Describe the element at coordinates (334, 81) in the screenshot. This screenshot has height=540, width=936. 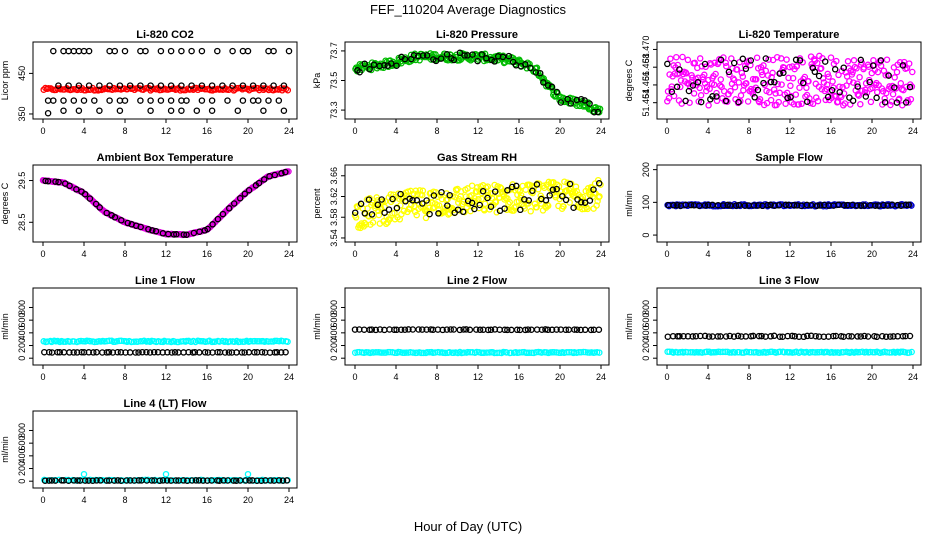
I see `y-tick-label: 73.5` at that location.